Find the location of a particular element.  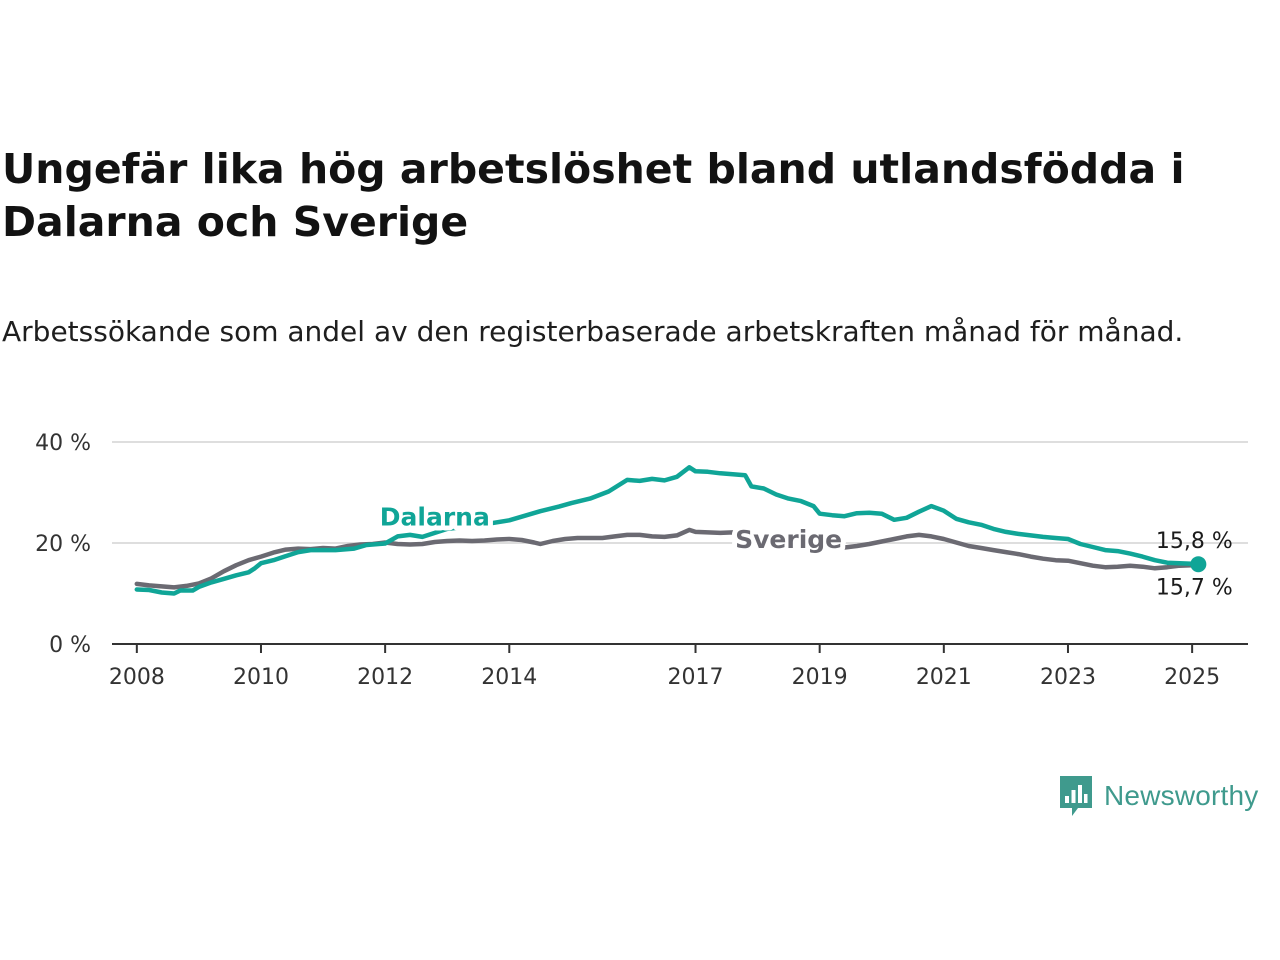

series-end-point-dalarna is located at coordinates (1198, 564).